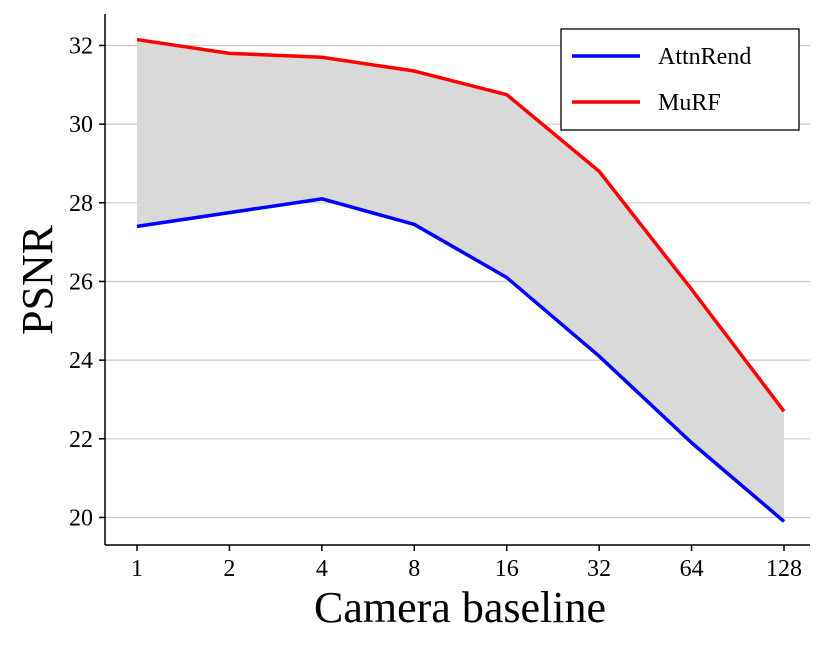  Describe the element at coordinates (81, 518) in the screenshot. I see `y-tick-label: 20` at that location.